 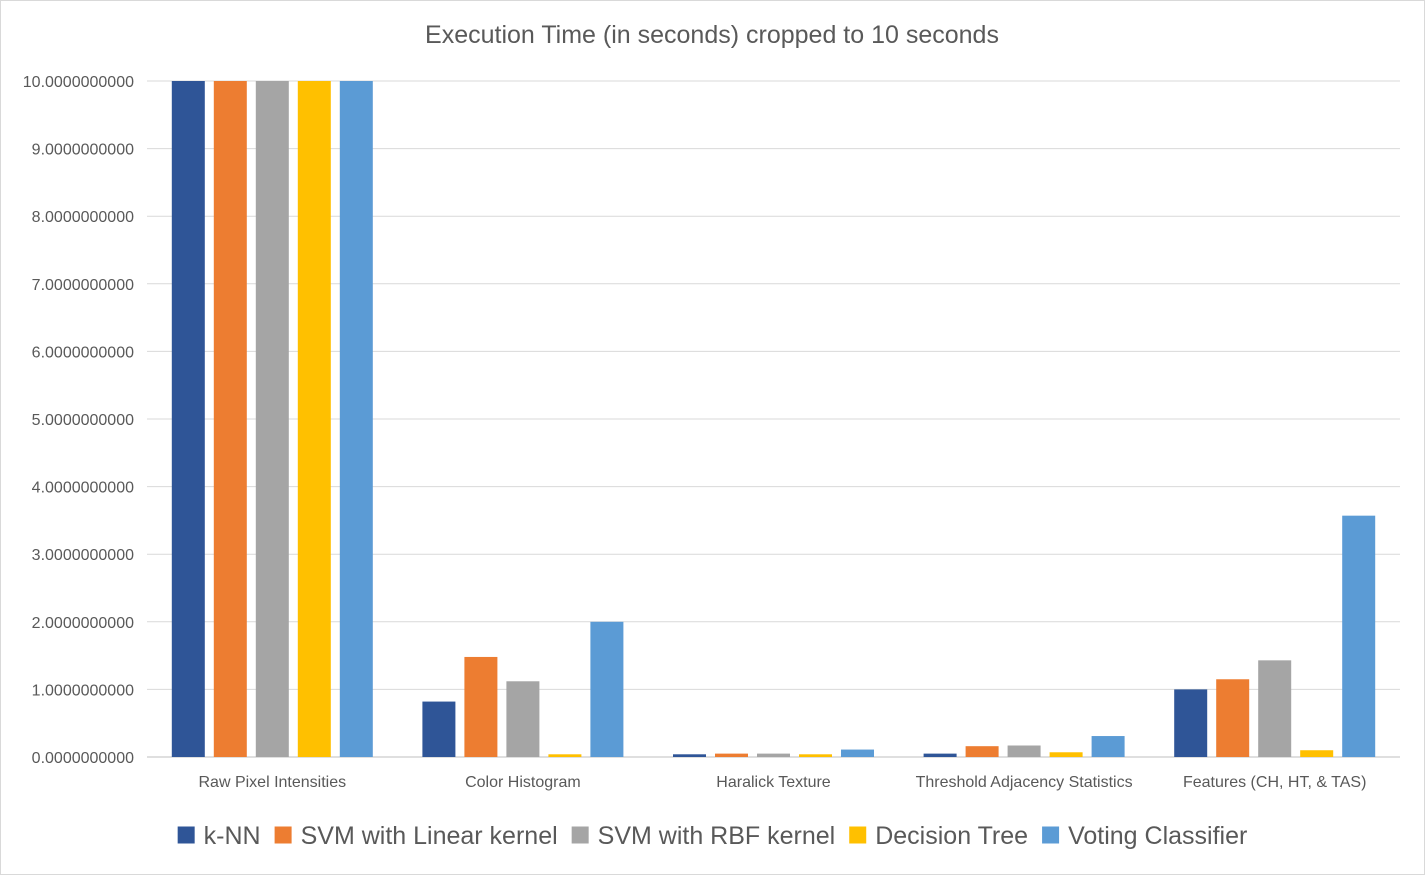 I want to click on legend-label: Voting Classifier, so click(x=1157, y=836).